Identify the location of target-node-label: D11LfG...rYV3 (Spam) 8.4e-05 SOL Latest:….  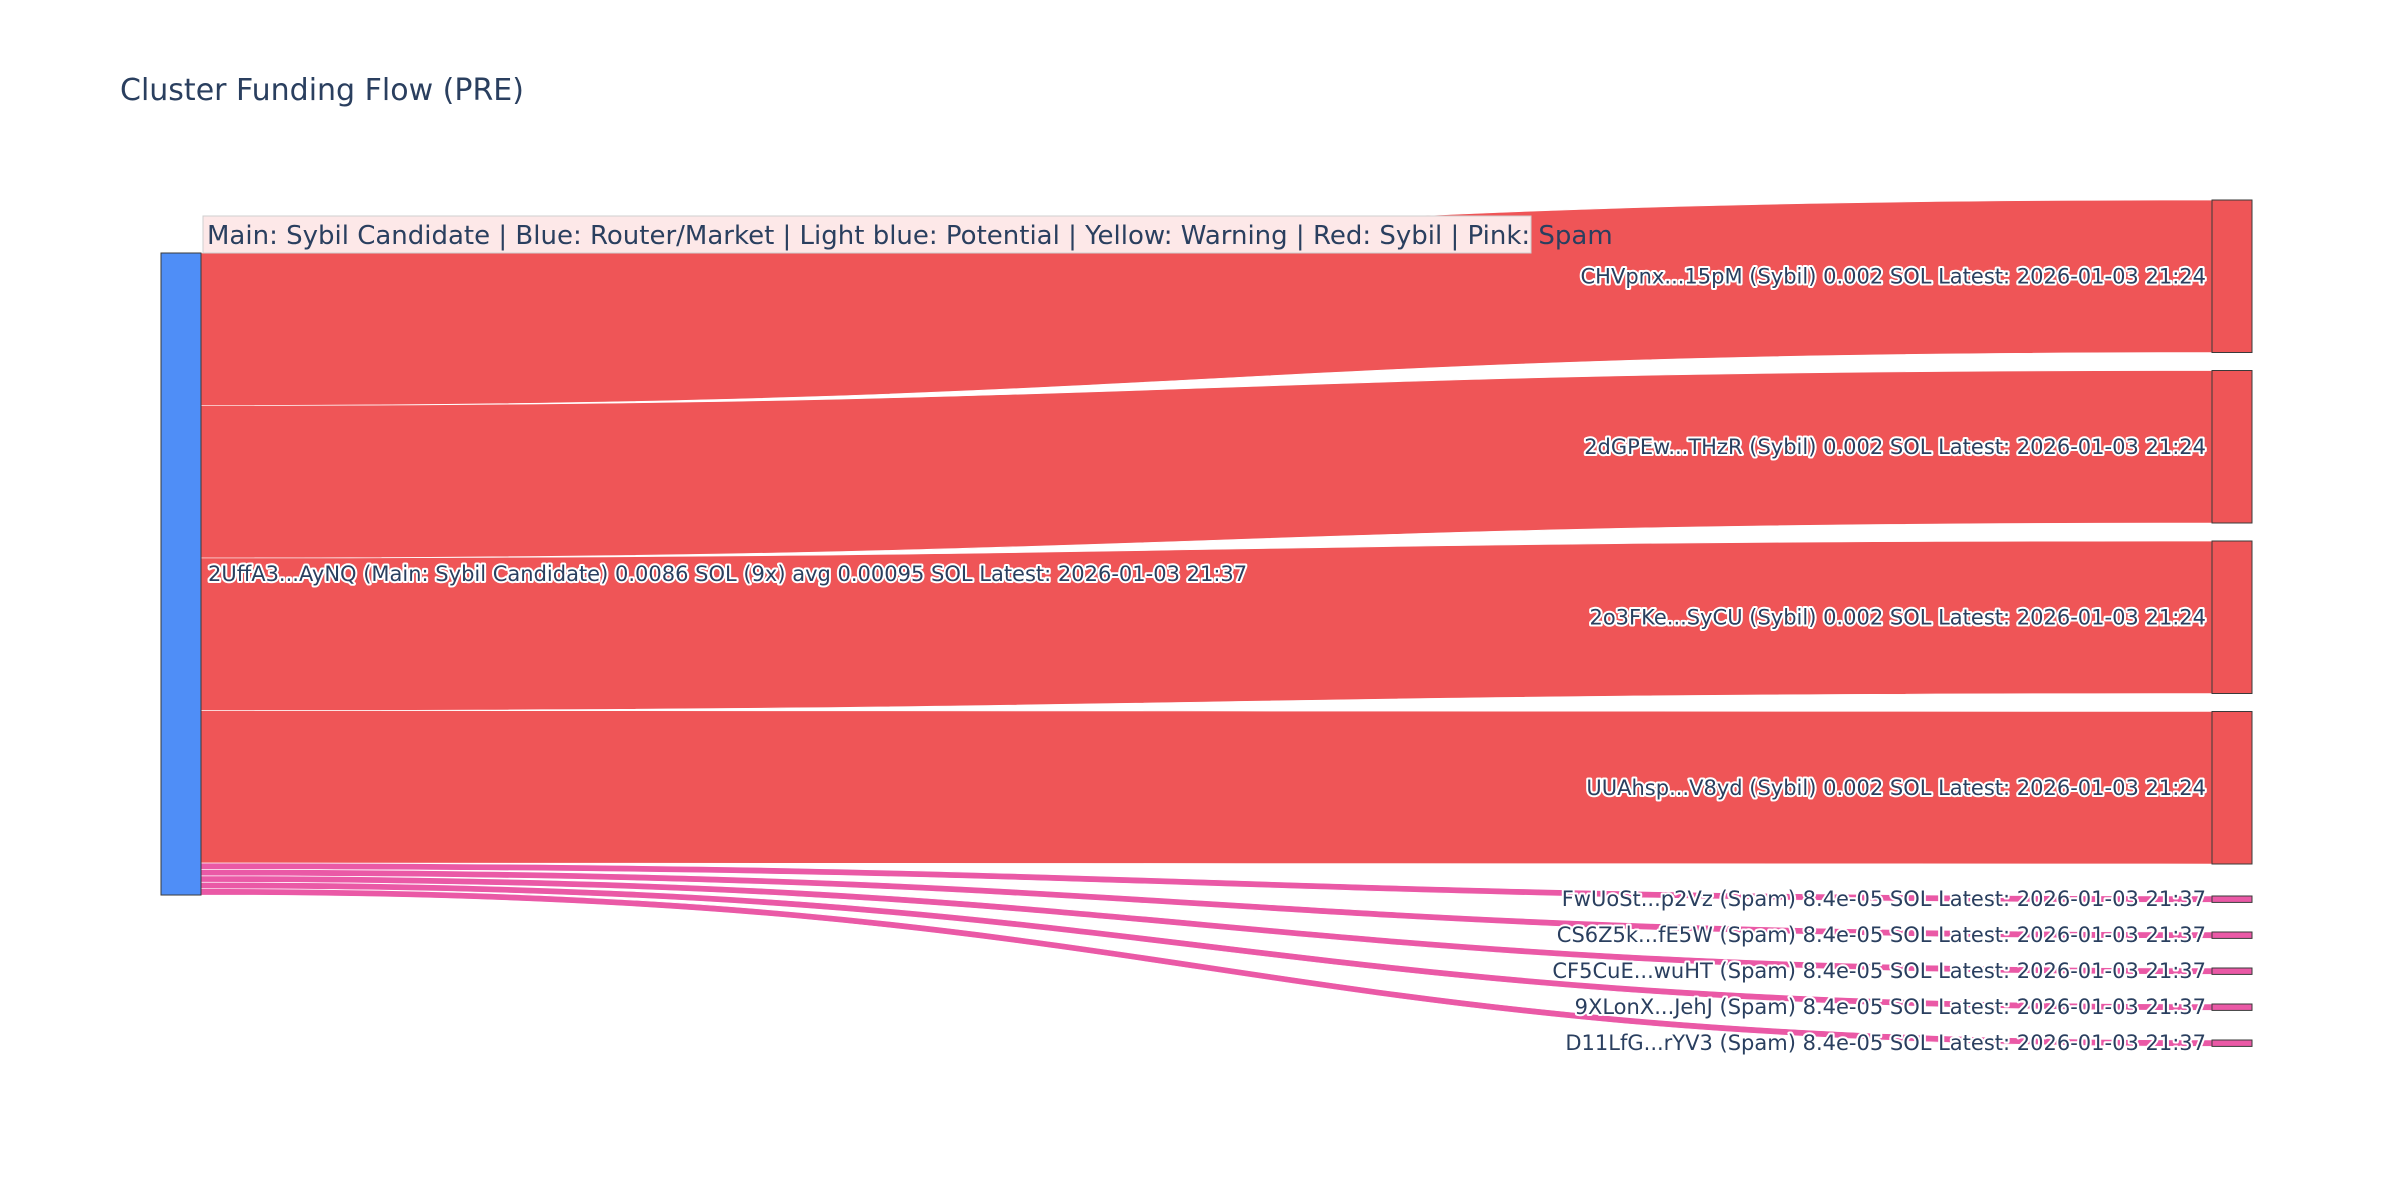
(1885, 1043).